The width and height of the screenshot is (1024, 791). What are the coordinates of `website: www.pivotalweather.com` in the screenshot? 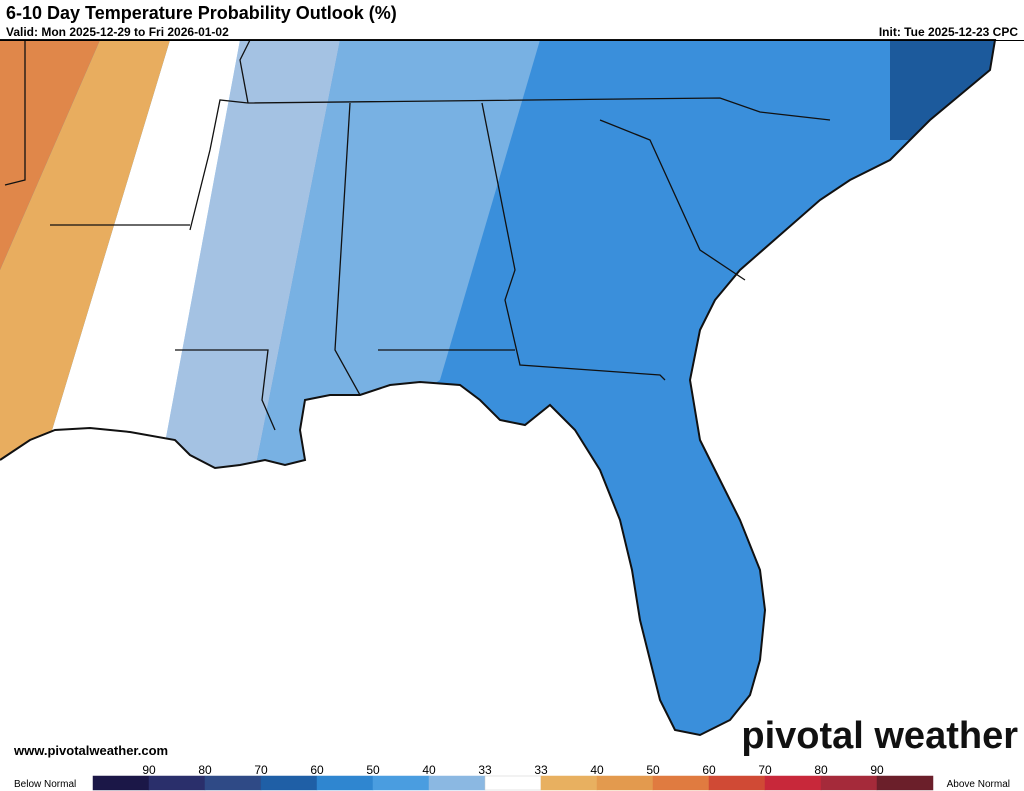 It's located at (90, 750).